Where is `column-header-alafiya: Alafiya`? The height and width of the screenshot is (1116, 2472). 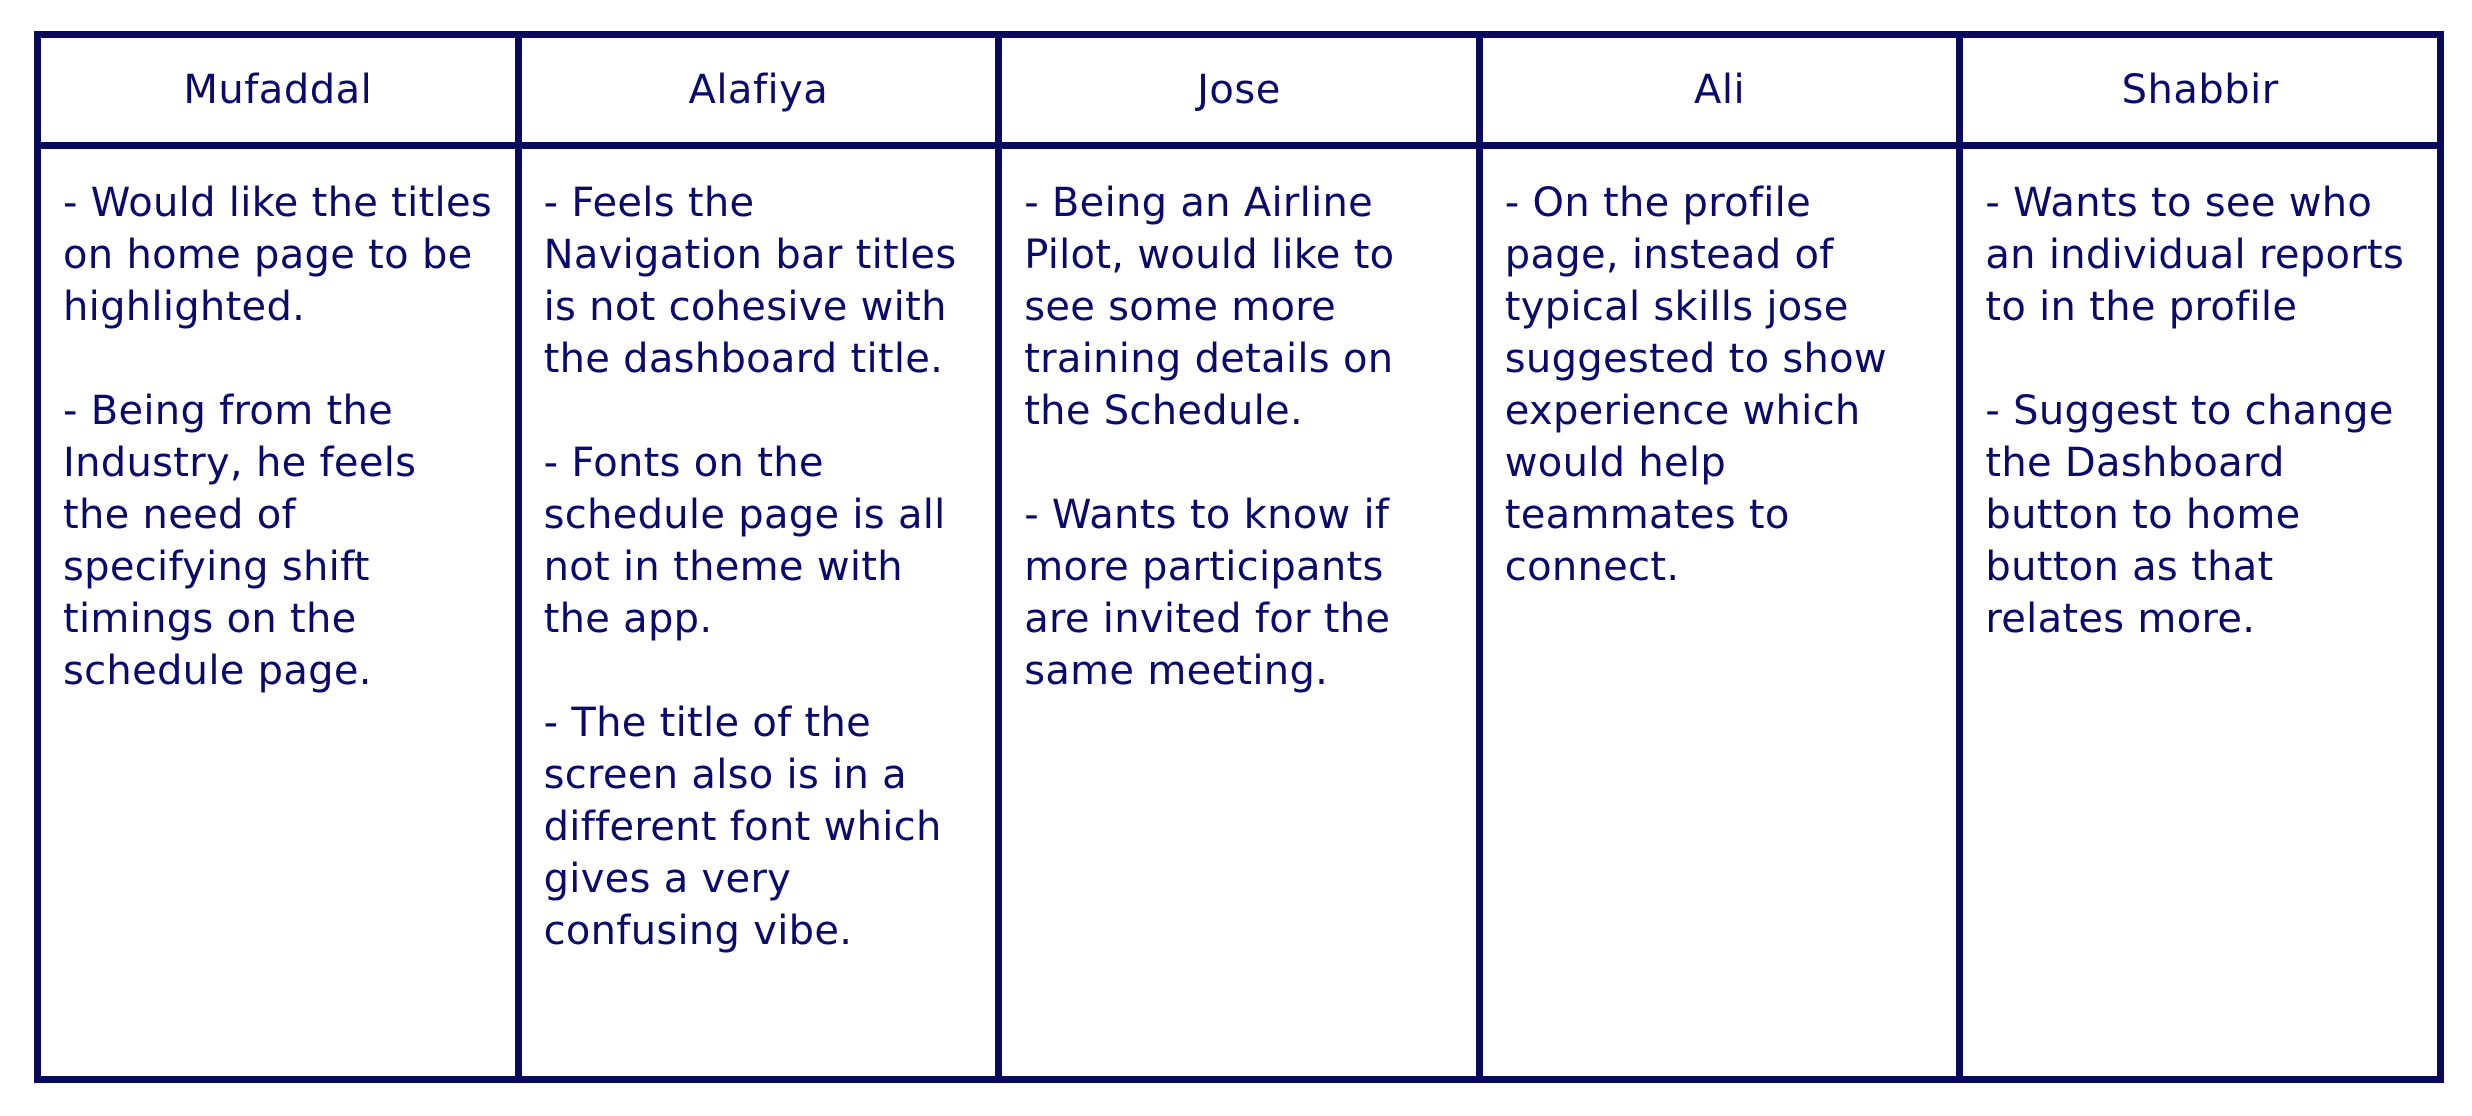
column-header-alafiya: Alafiya is located at coordinates (758, 90).